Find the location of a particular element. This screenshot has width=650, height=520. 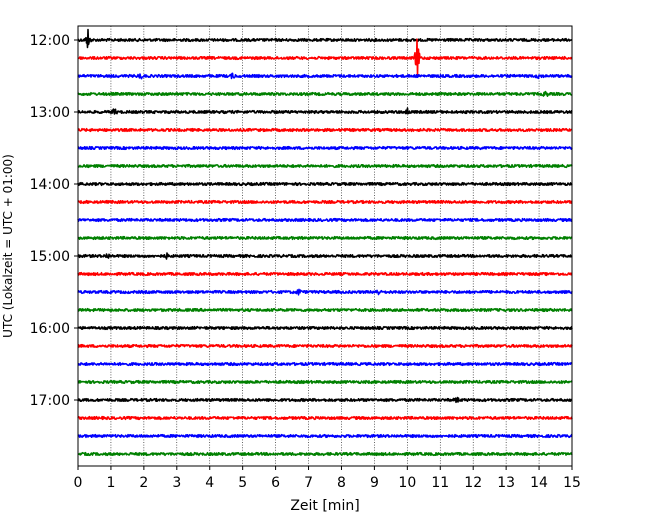

x-tick-label: 14 is located at coordinates (539, 483).